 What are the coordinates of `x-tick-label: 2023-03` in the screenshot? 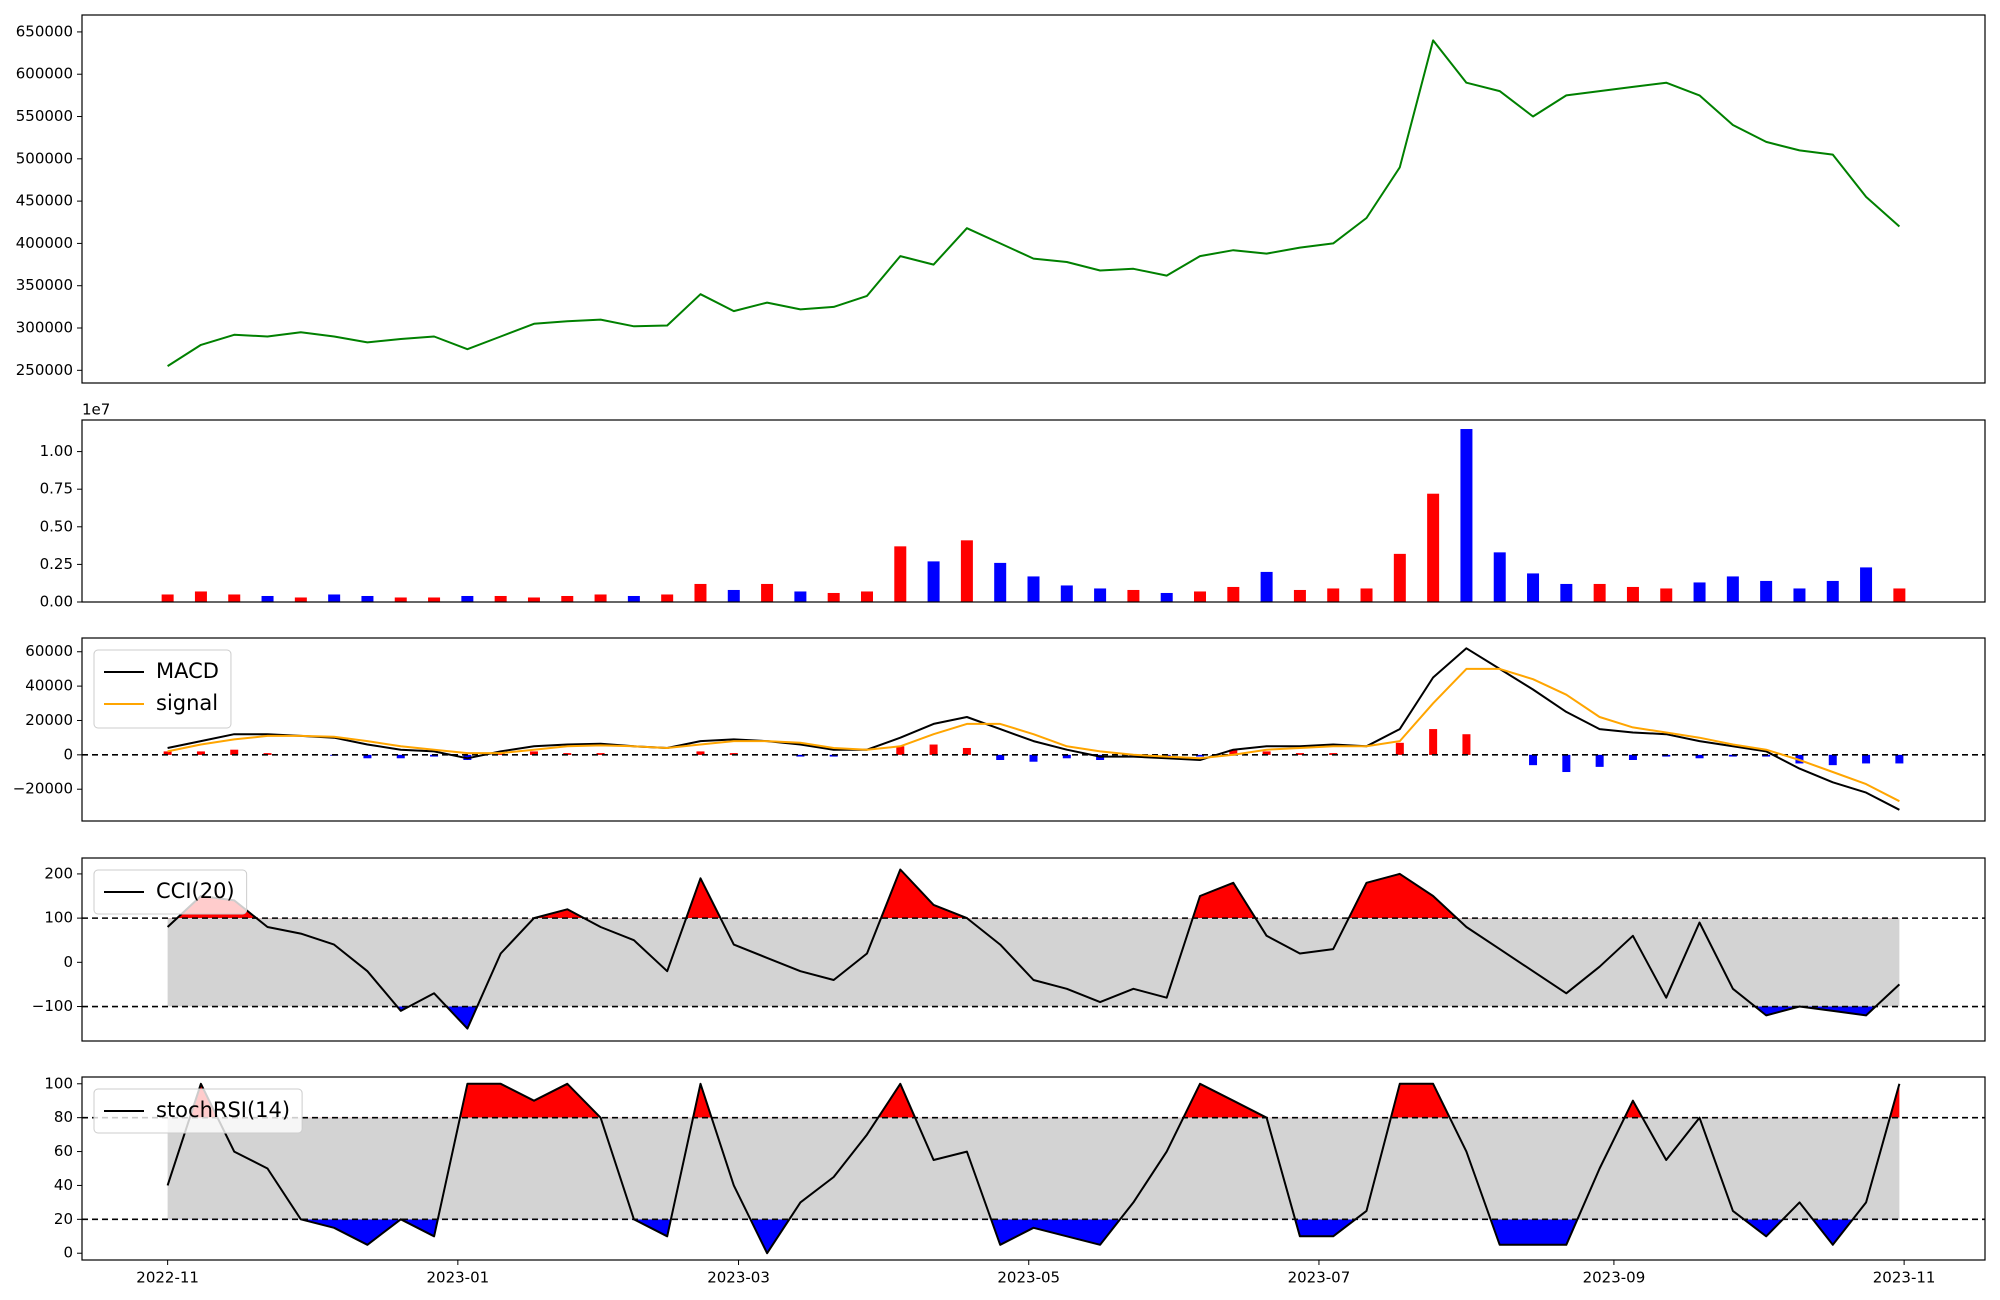 It's located at (738, 1278).